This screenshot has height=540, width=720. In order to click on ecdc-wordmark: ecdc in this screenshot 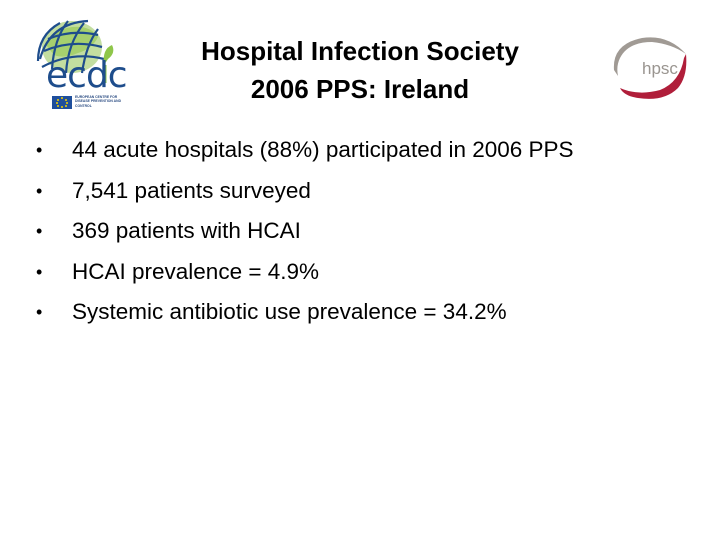, I will do `click(87, 75)`.